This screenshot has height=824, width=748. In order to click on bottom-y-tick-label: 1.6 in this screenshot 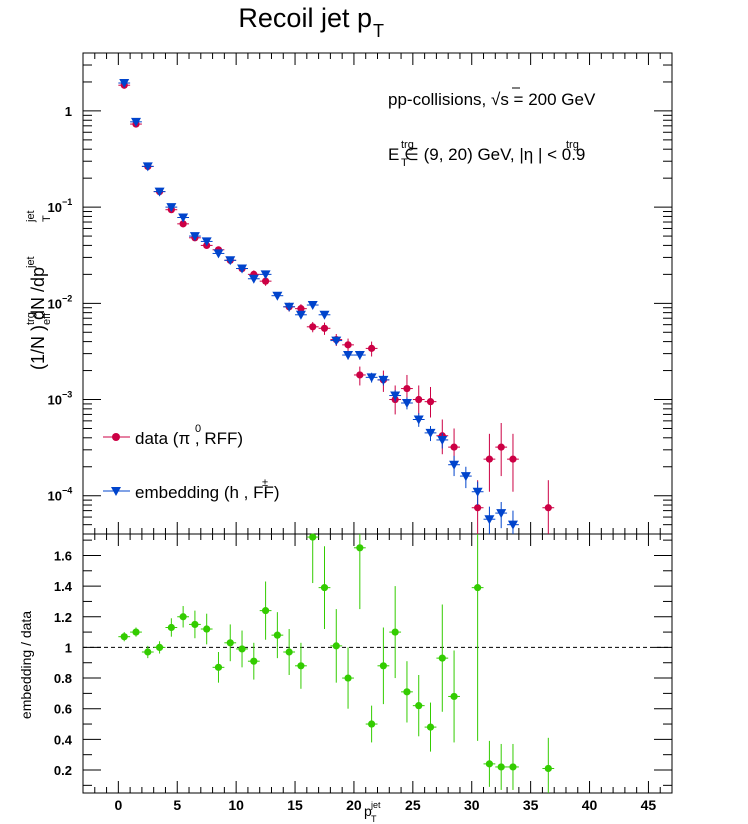, I will do `click(63, 555)`.